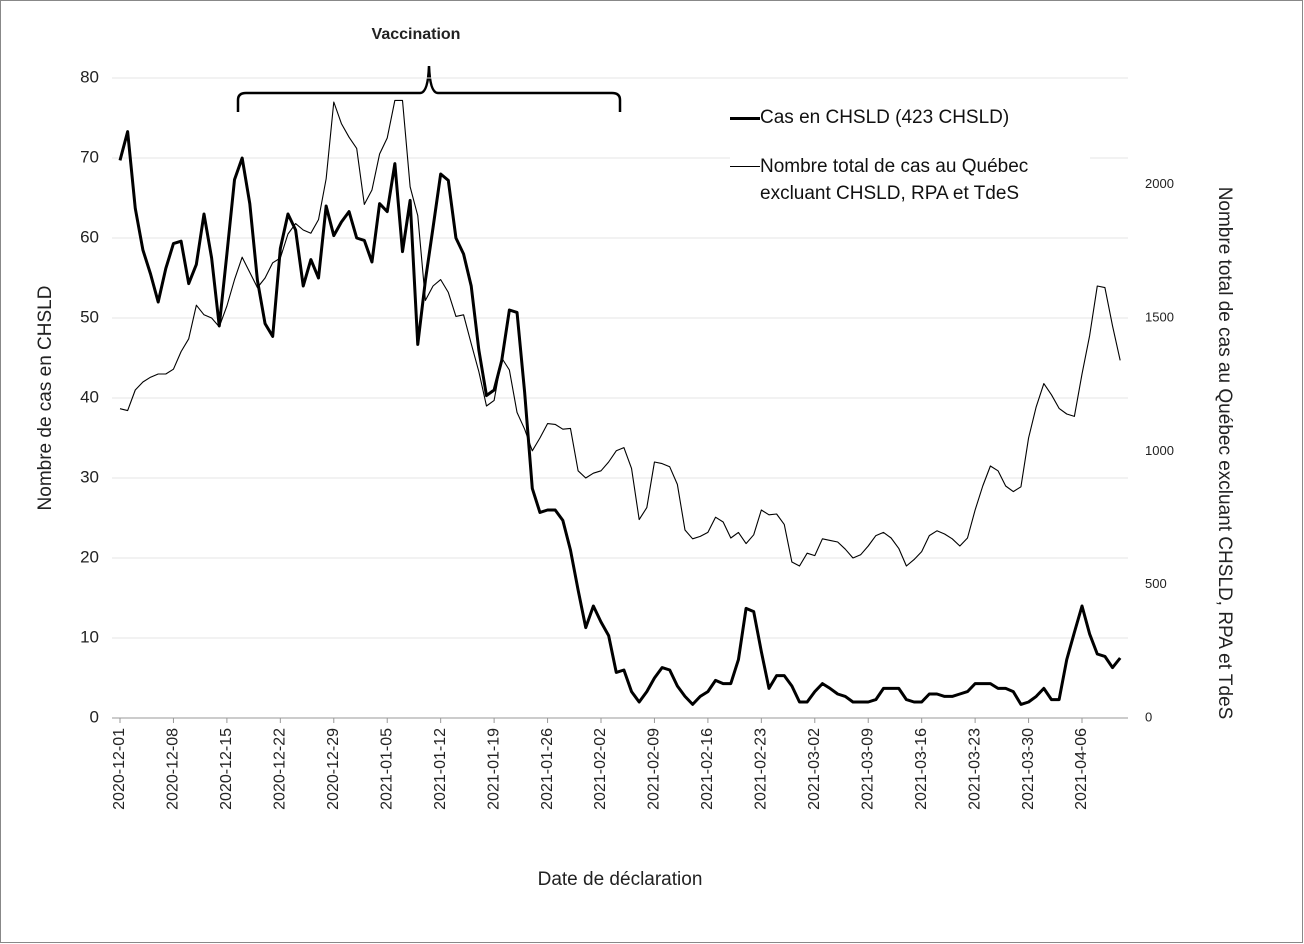 Image resolution: width=1304 pixels, height=944 pixels. I want to click on y-tick-label: 10, so click(89, 636).